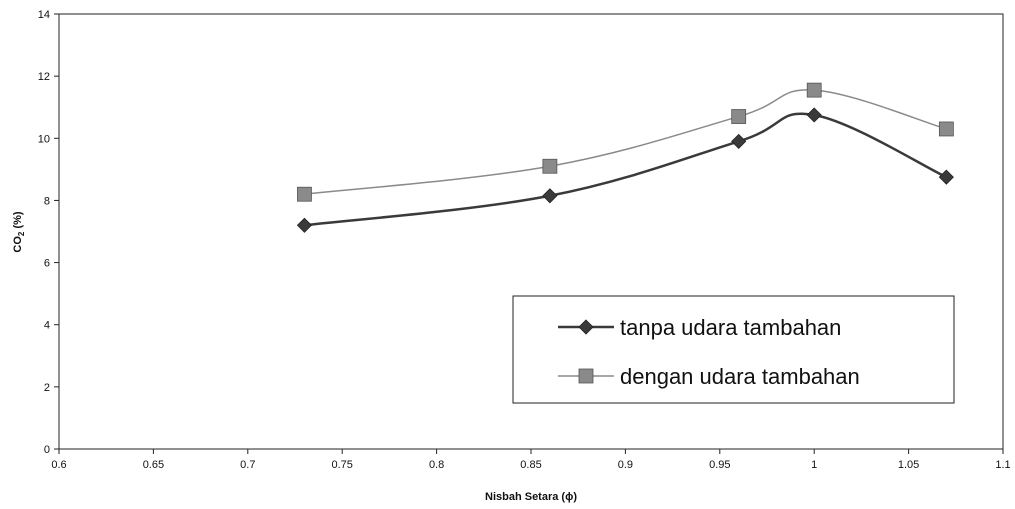 The image size is (1015, 509). I want to click on legend-marker-diamond-icon, so click(586, 327).